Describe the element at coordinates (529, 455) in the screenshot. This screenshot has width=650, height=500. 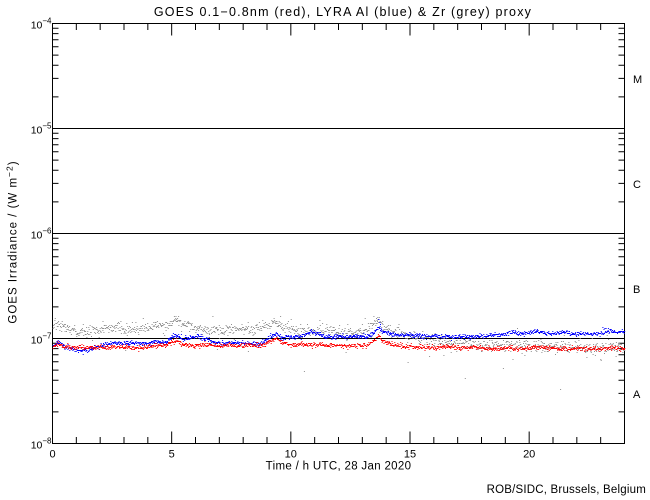
I see `svg-text: 20` at that location.